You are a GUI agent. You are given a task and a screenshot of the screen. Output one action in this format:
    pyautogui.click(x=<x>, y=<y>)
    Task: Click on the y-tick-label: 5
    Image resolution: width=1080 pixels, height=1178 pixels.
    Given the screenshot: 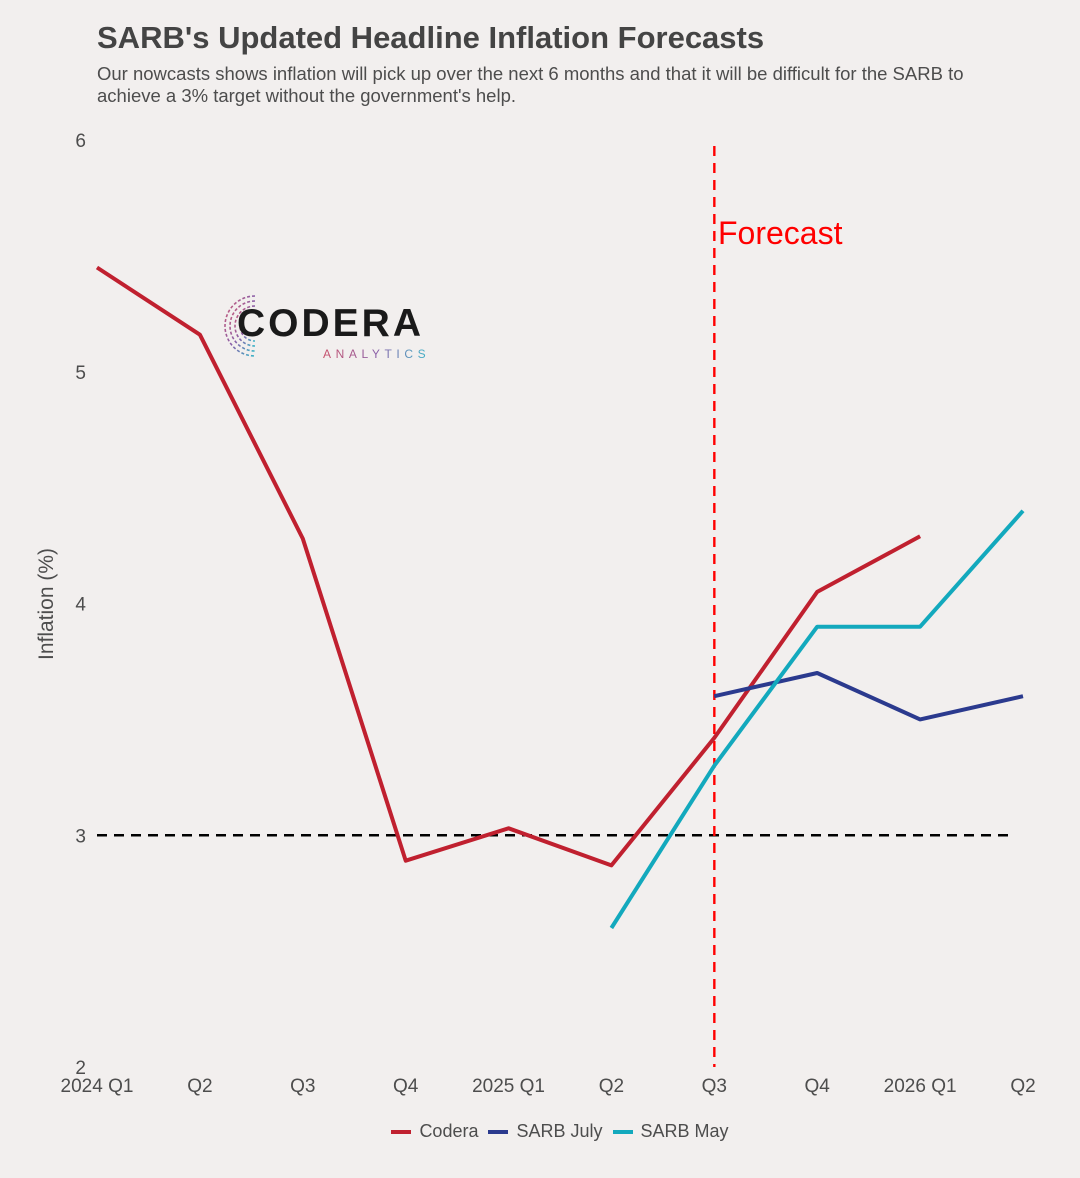 What is the action you would take?
    pyautogui.click(x=80, y=373)
    